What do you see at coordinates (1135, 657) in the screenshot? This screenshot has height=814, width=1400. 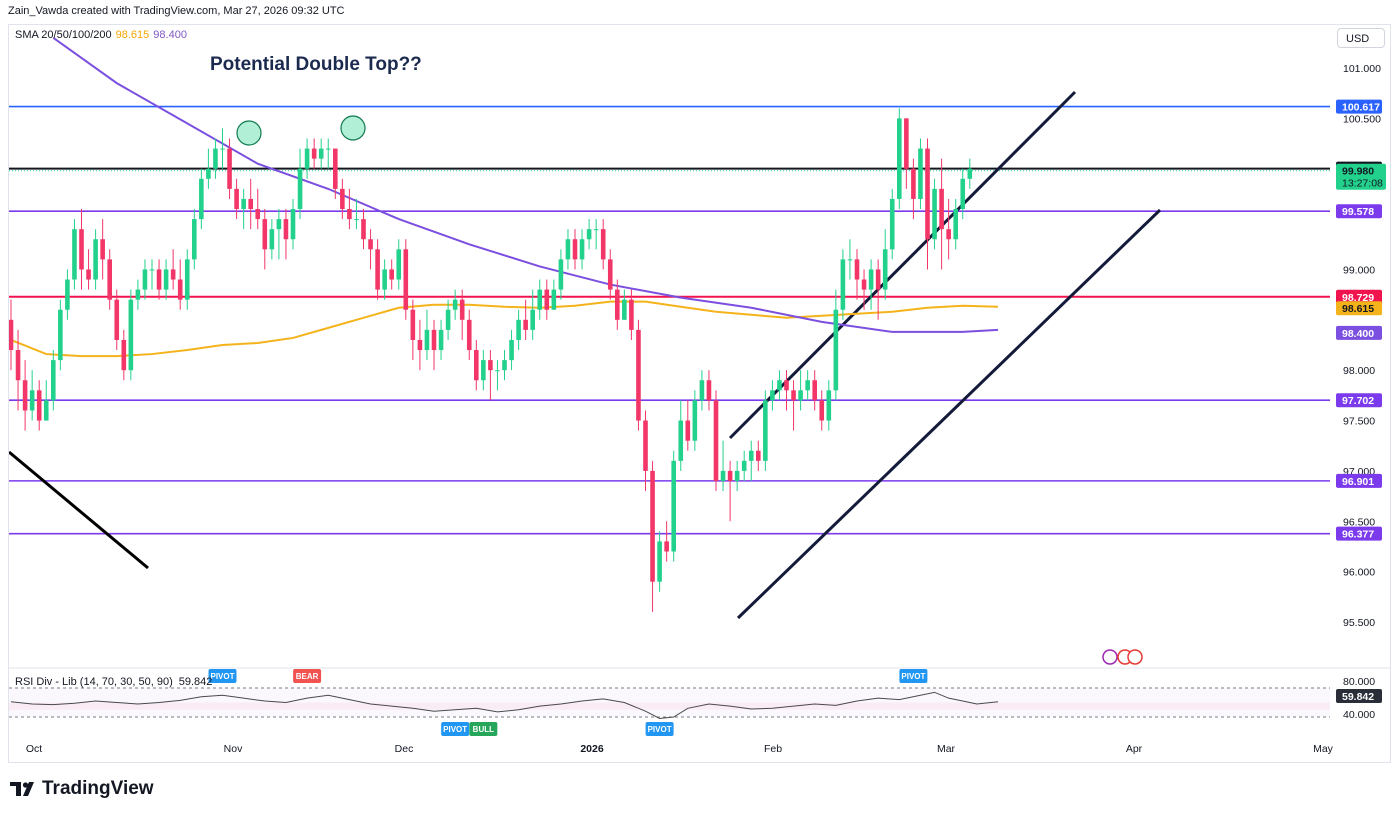 I see `eu-flag-icon` at bounding box center [1135, 657].